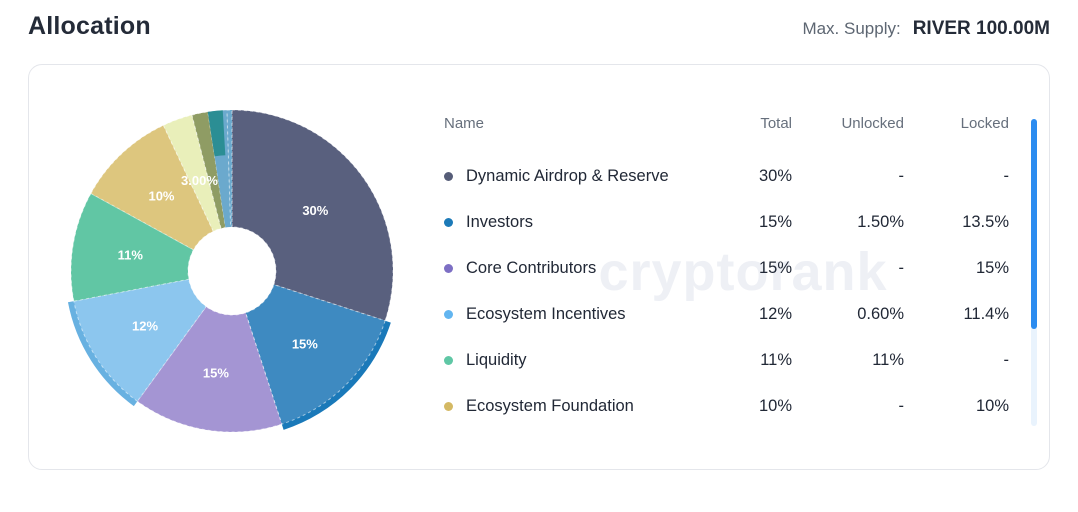 The height and width of the screenshot is (512, 1078). Describe the element at coordinates (464, 123) in the screenshot. I see `column-header-name: Name` at that location.